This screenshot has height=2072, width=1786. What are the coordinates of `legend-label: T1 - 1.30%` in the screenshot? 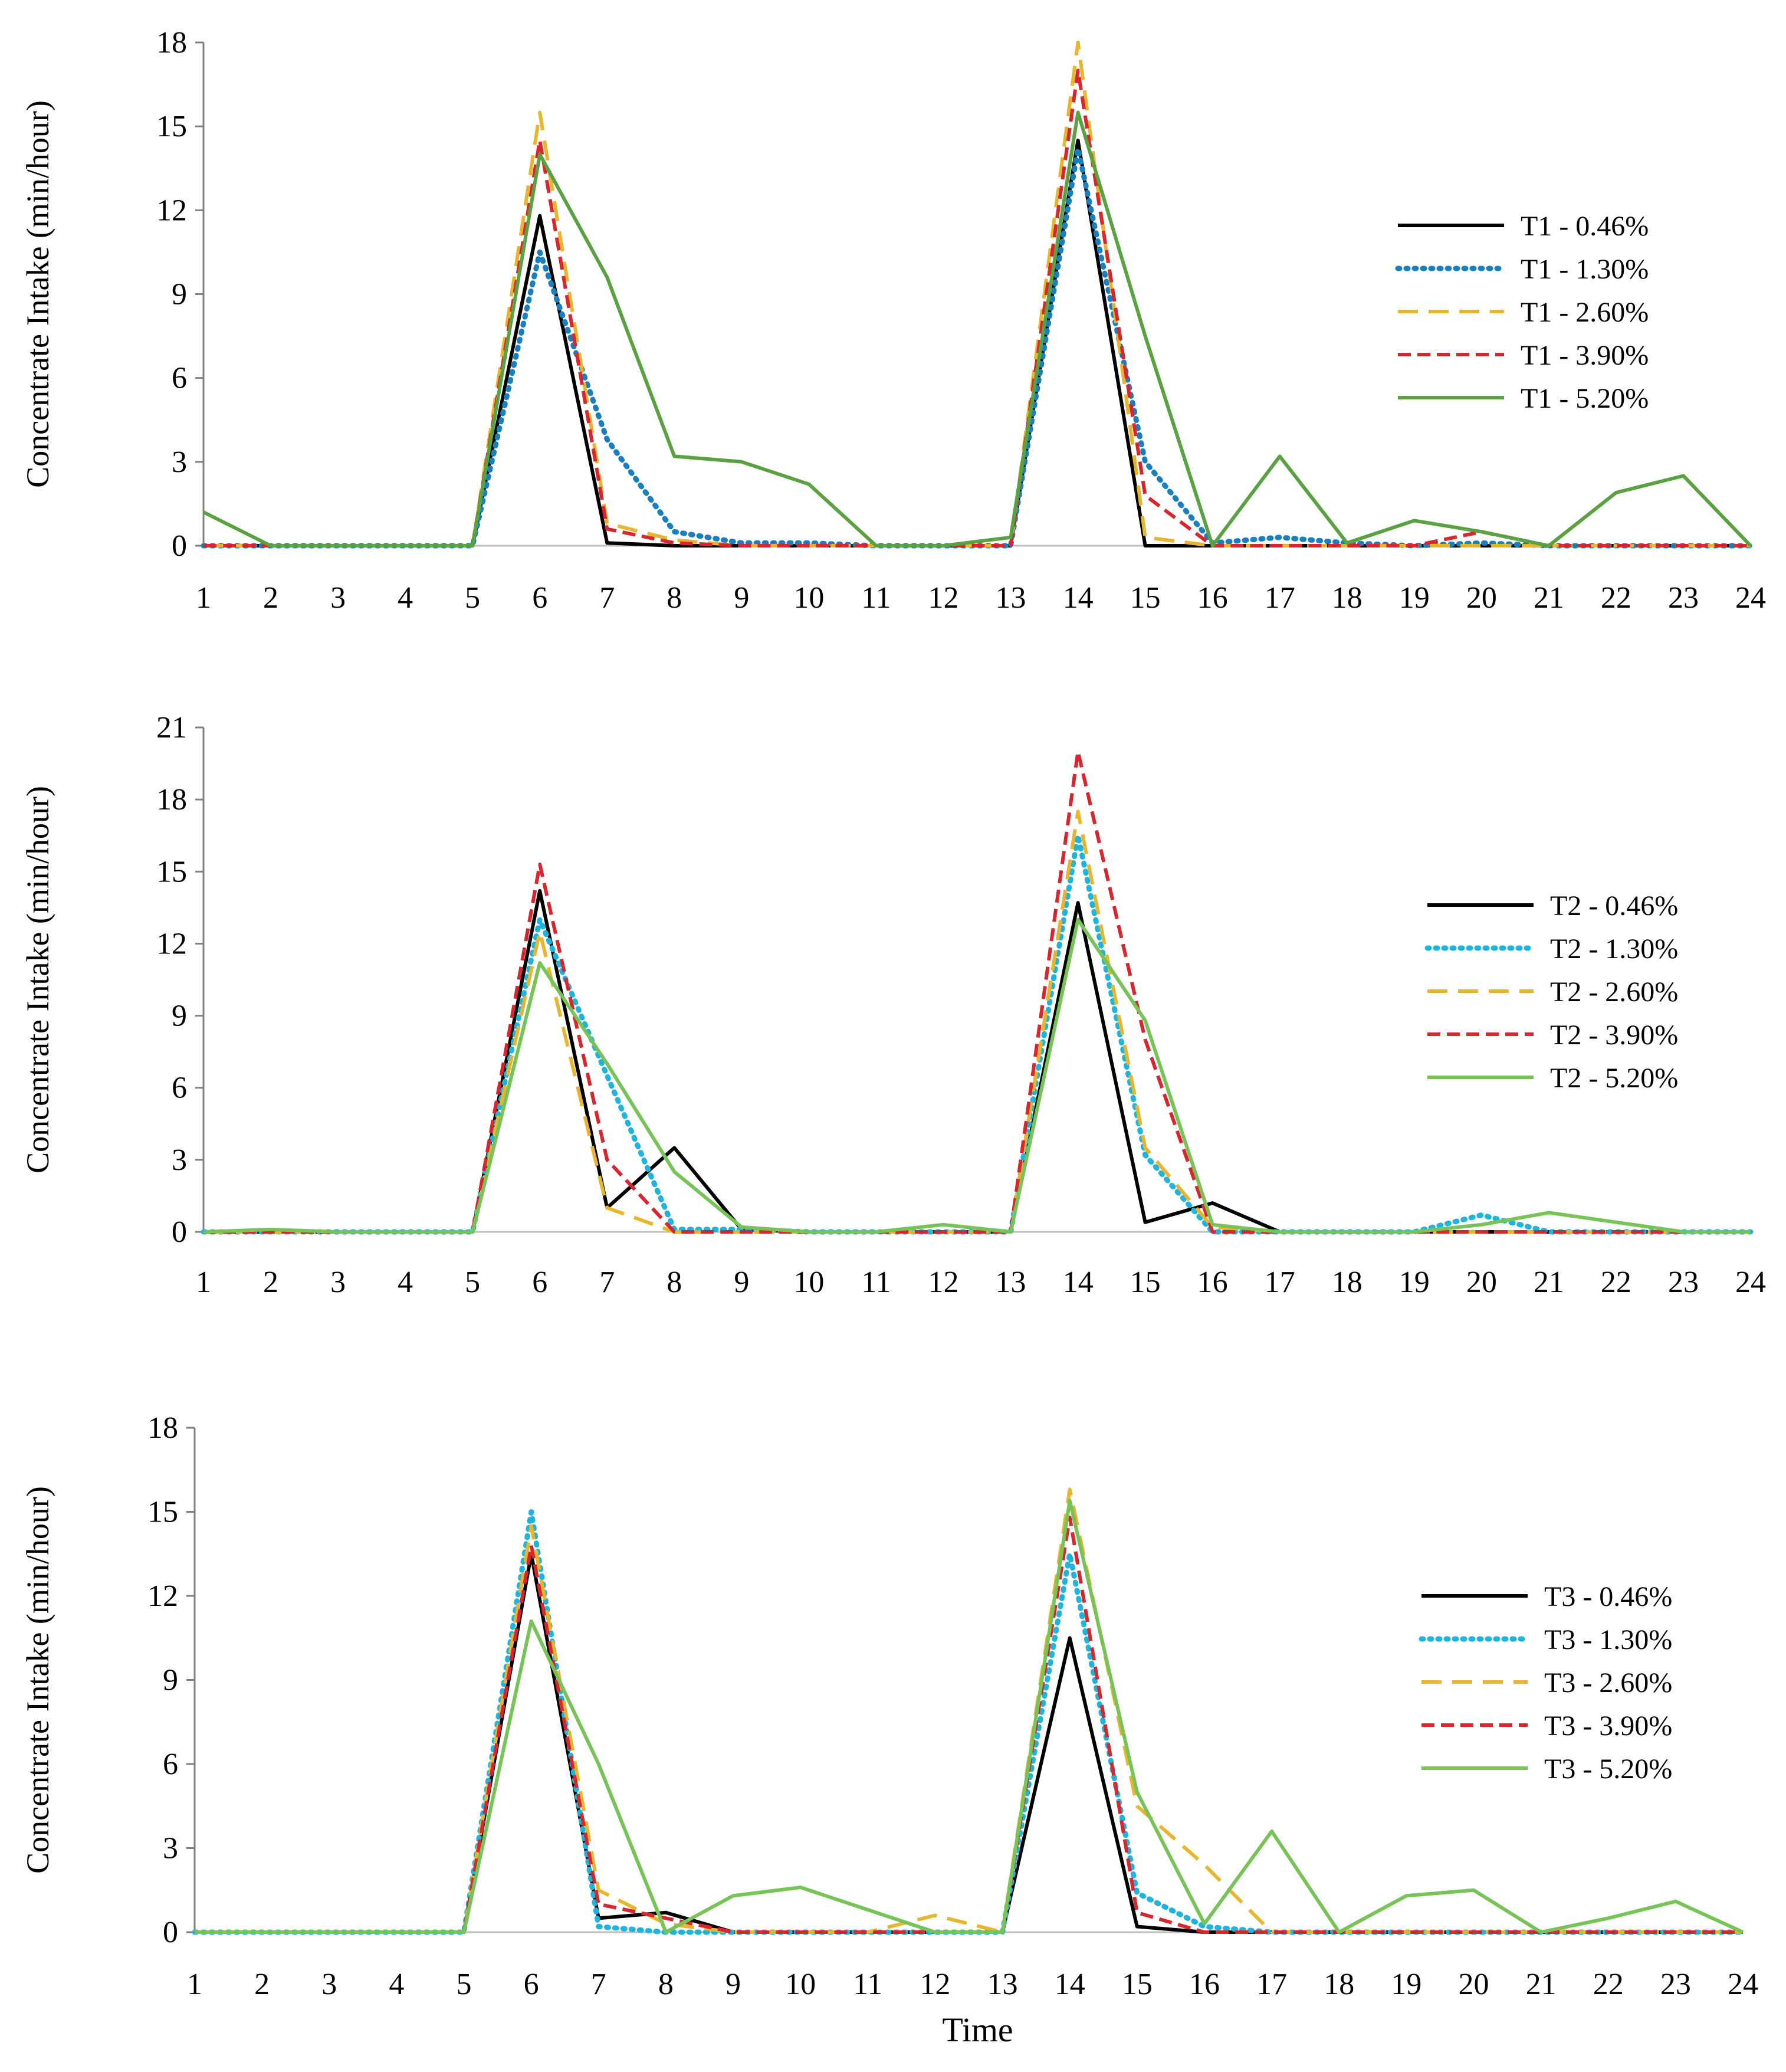 It's located at (1585, 269).